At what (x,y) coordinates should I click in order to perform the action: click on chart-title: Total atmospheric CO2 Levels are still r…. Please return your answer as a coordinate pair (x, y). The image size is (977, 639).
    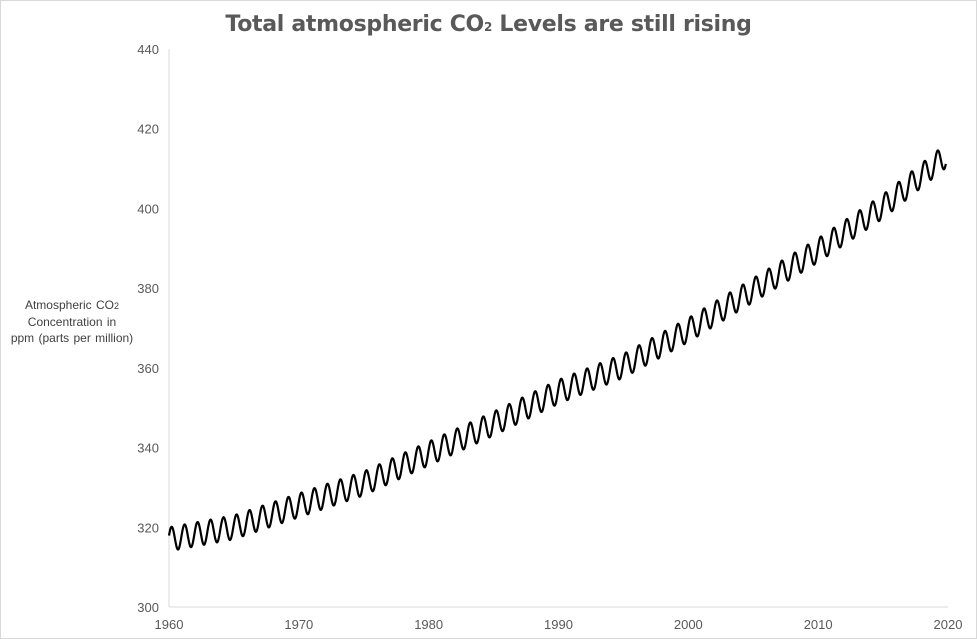
    Looking at the image, I should click on (488, 24).